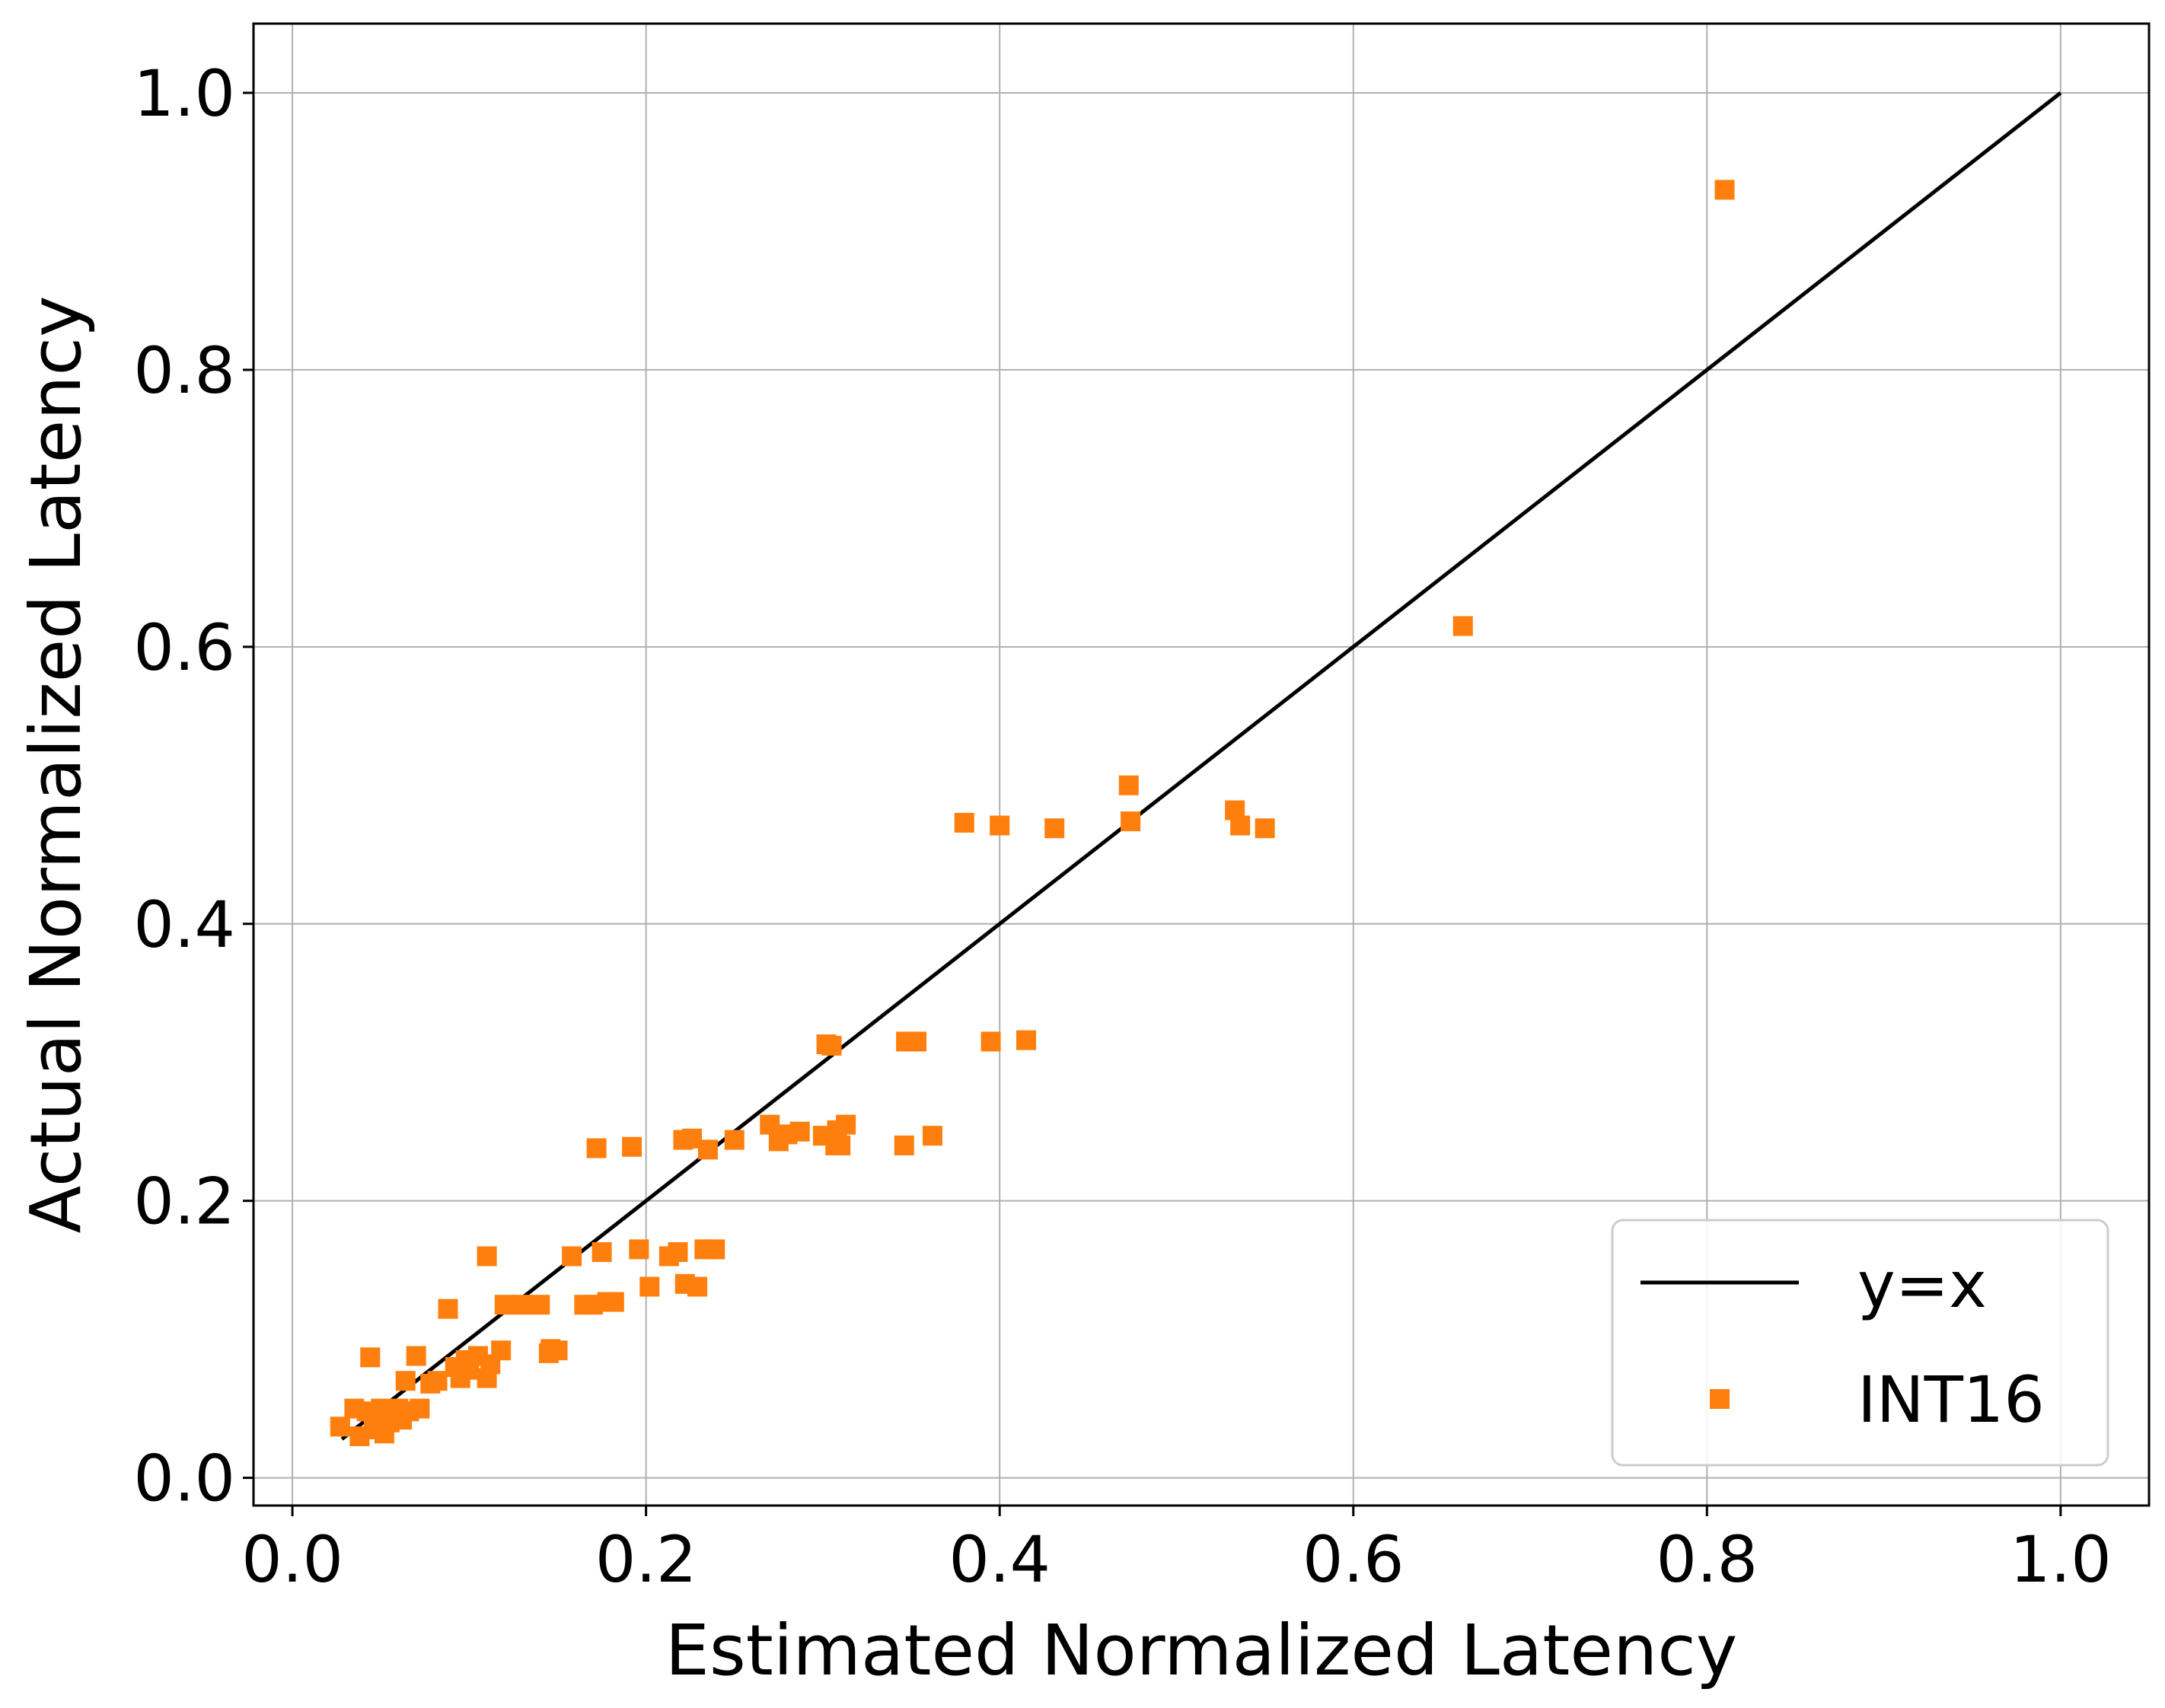 This screenshot has height=1708, width=2165. What do you see at coordinates (1860, 1343) in the screenshot?
I see `legend: y=x INT16` at bounding box center [1860, 1343].